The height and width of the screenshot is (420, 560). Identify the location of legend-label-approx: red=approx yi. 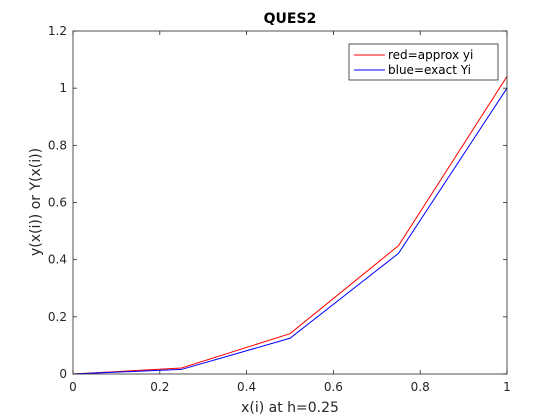
(430, 55).